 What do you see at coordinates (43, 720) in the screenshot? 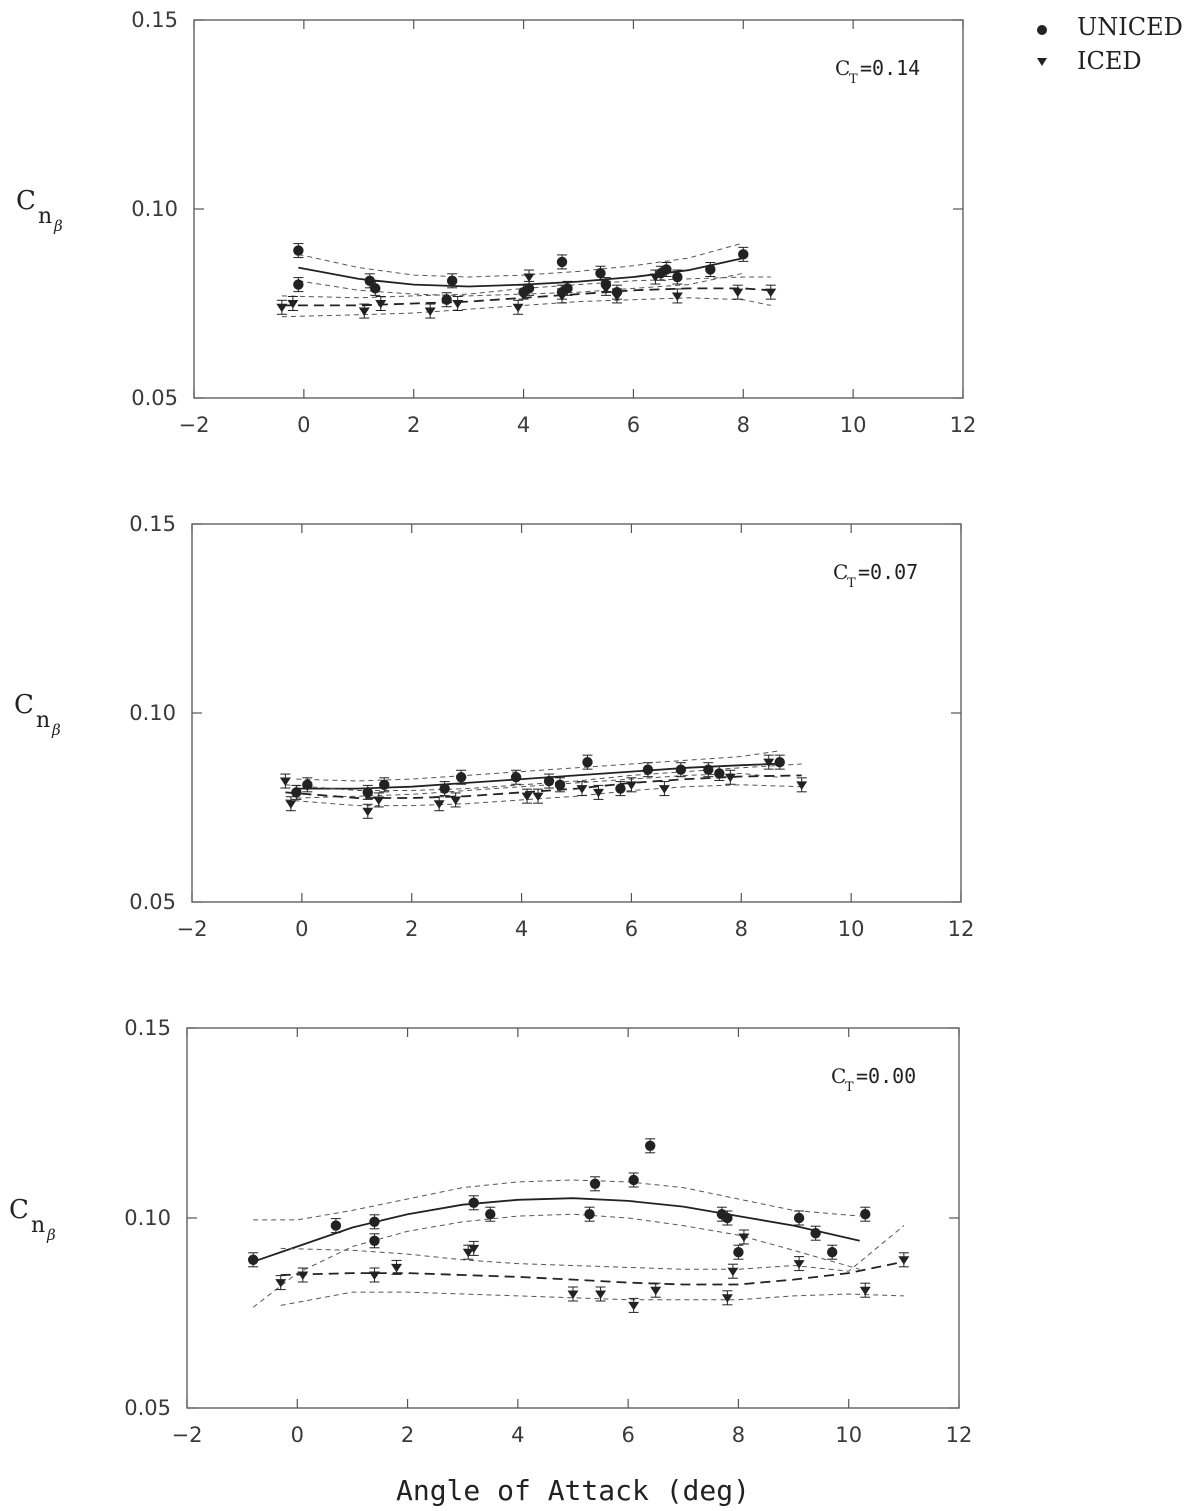
I see `y-axis-label-sub: n` at bounding box center [43, 720].